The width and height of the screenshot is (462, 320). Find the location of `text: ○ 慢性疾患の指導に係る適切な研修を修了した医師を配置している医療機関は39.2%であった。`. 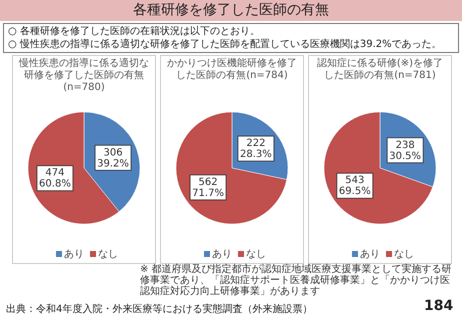

text: ○ 慢性疾患の指導に係る適切な研修を修了した医師を配置している医療機関は39.2%であった。 is located at coordinates (225, 44).